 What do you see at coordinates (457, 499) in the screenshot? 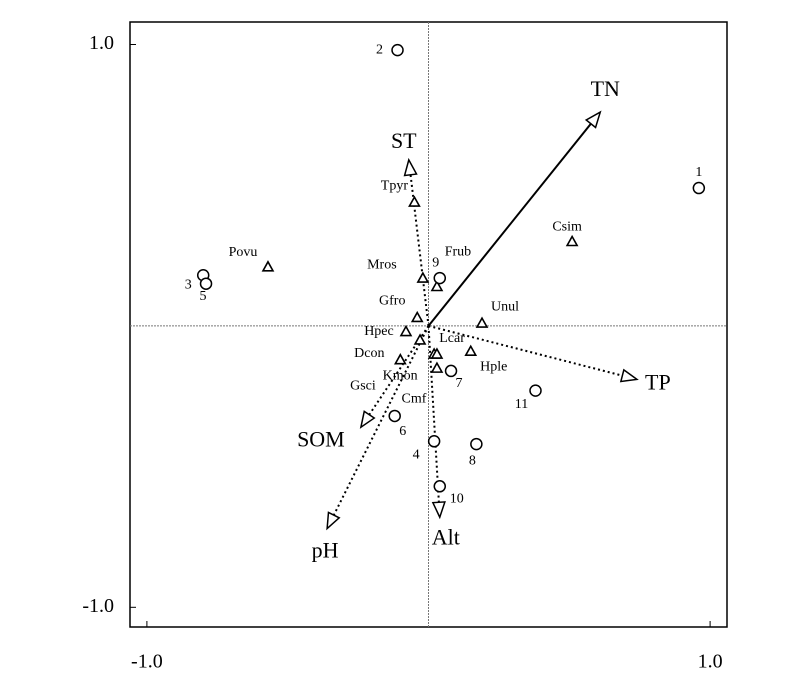
I see `site-label: 10` at bounding box center [457, 499].